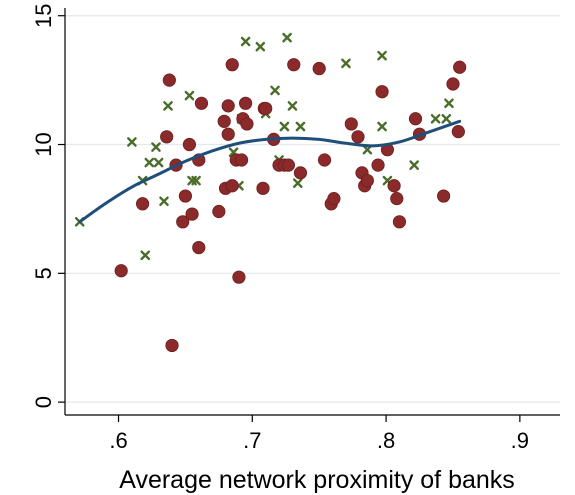 The width and height of the screenshot is (575, 495). Describe the element at coordinates (317, 480) in the screenshot. I see `x-axis-title: Average network proximity of banks` at that location.